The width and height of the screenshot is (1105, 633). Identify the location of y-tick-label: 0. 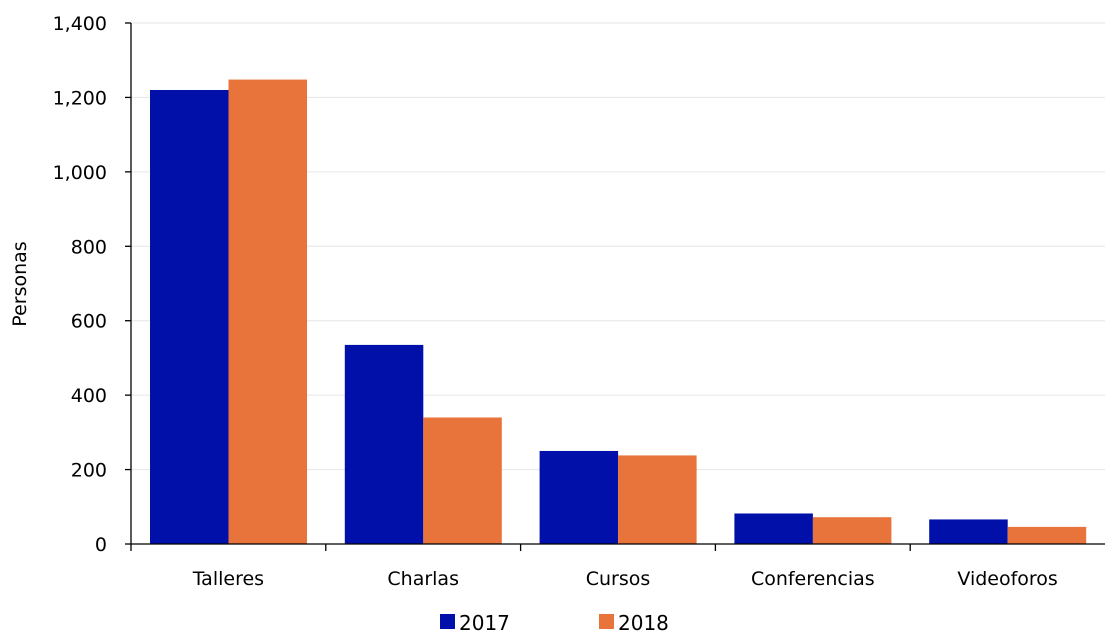
(101, 545).